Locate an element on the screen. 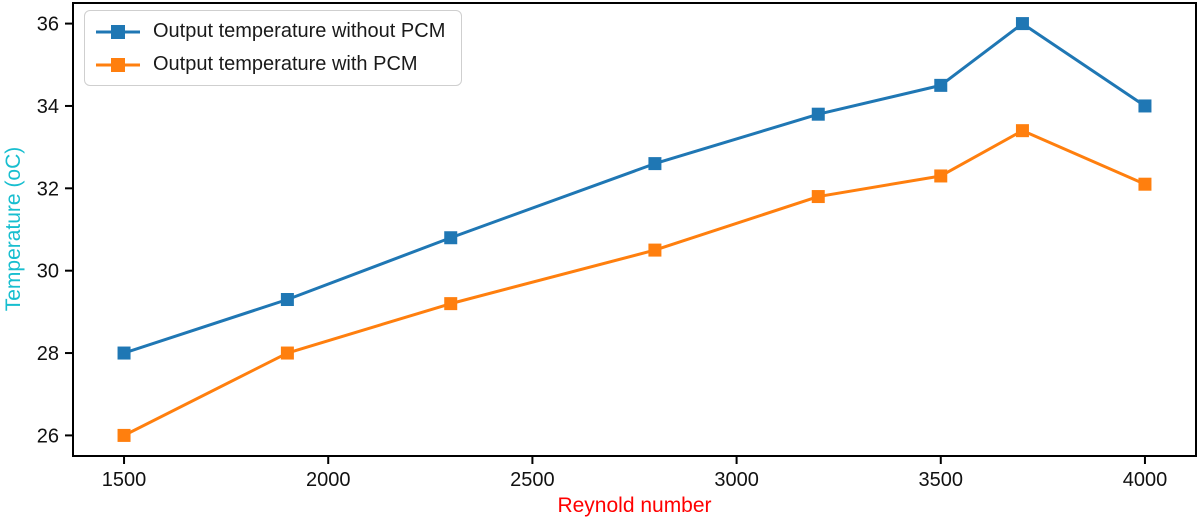  legend-item-with-pcm: Output temperature with PCM is located at coordinates (270, 64).